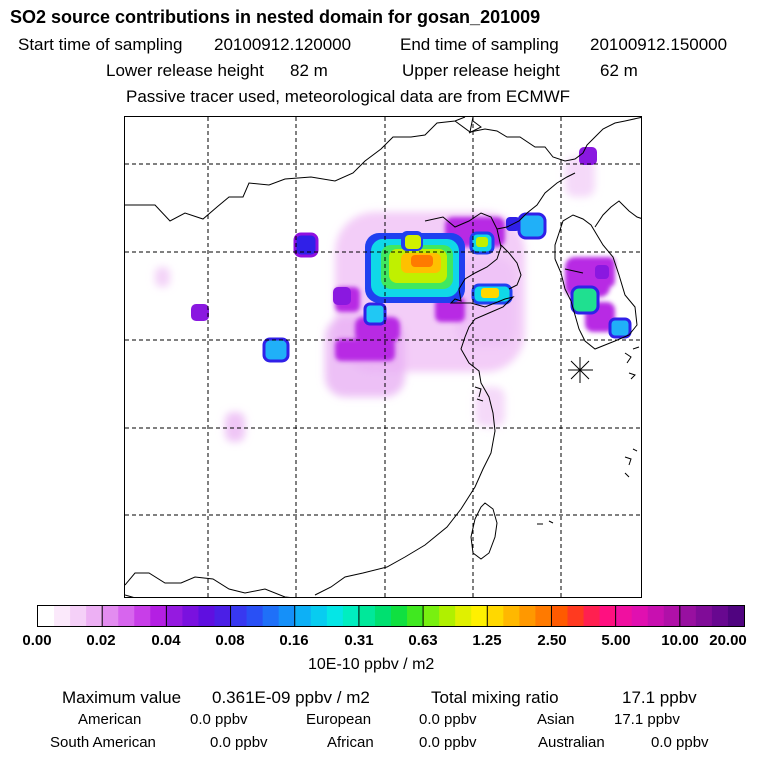  I want to click on colorbar-tick-1: 0.02, so click(101, 640).